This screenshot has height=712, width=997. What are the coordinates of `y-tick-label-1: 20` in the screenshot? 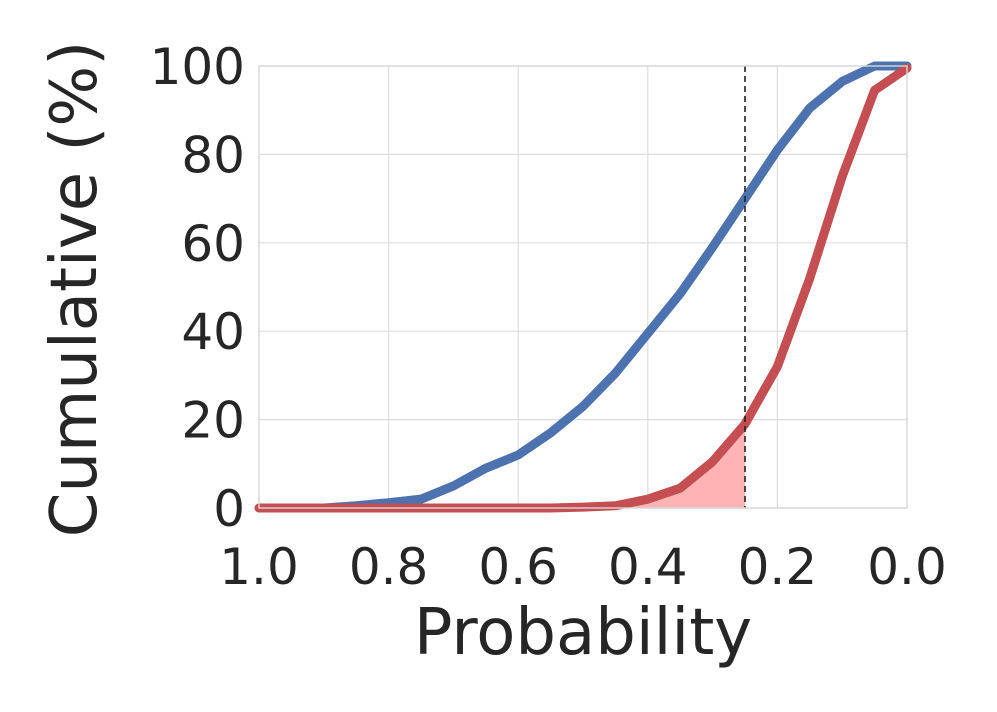 It's located at (213, 421).